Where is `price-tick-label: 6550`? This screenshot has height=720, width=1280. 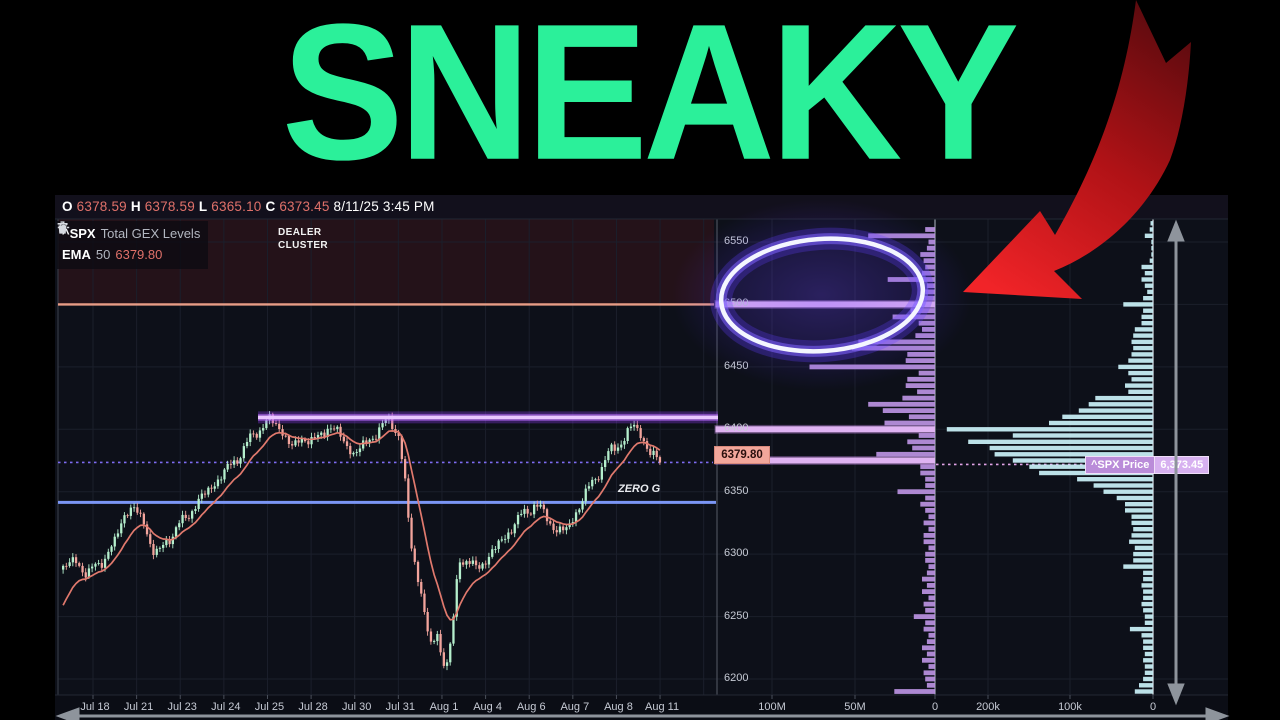
price-tick-label: 6550 is located at coordinates (736, 241).